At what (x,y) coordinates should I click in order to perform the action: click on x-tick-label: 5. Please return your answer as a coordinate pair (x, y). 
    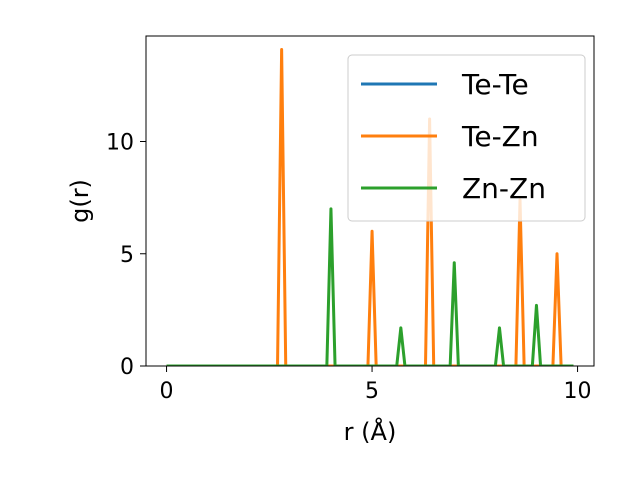
    Looking at the image, I should click on (372, 391).